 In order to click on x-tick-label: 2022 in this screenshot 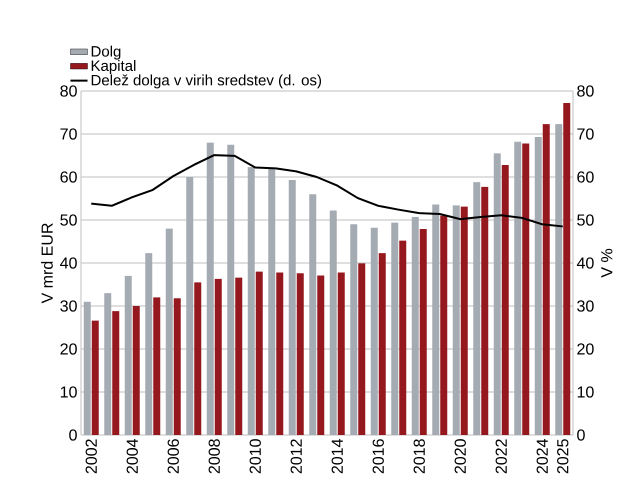, I will do `click(501, 456)`.